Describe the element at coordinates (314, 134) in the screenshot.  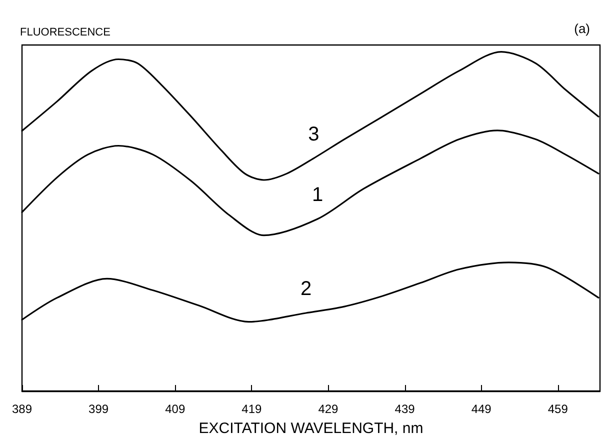
I see `series-label: 3` at that location.